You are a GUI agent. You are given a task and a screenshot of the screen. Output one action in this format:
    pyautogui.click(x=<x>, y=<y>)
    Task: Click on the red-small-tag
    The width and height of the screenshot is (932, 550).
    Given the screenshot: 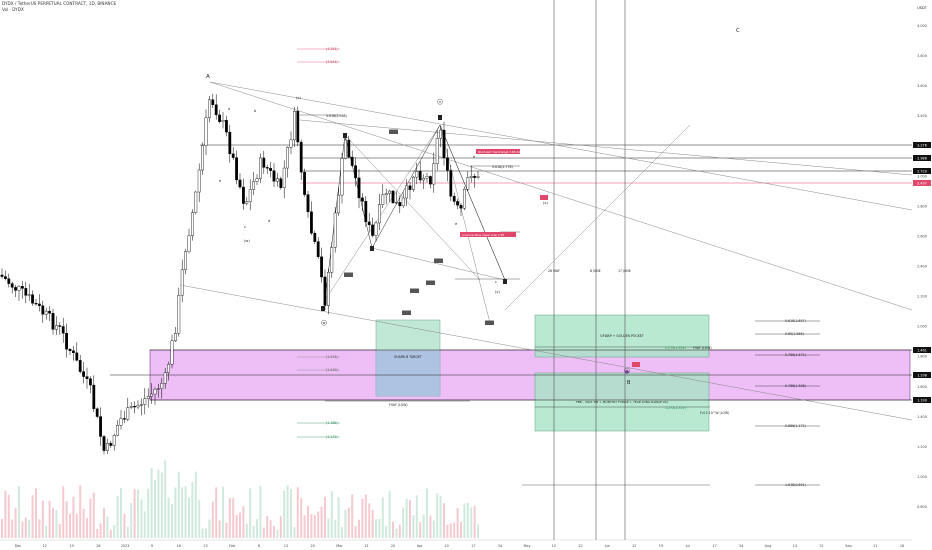 What is the action you would take?
    pyautogui.click(x=636, y=364)
    